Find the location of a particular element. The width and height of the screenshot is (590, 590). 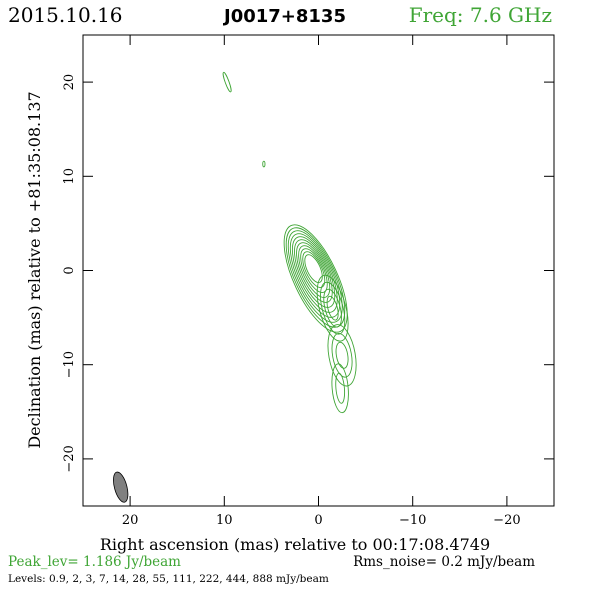

y-tick-label: −20 is located at coordinates (69, 458).